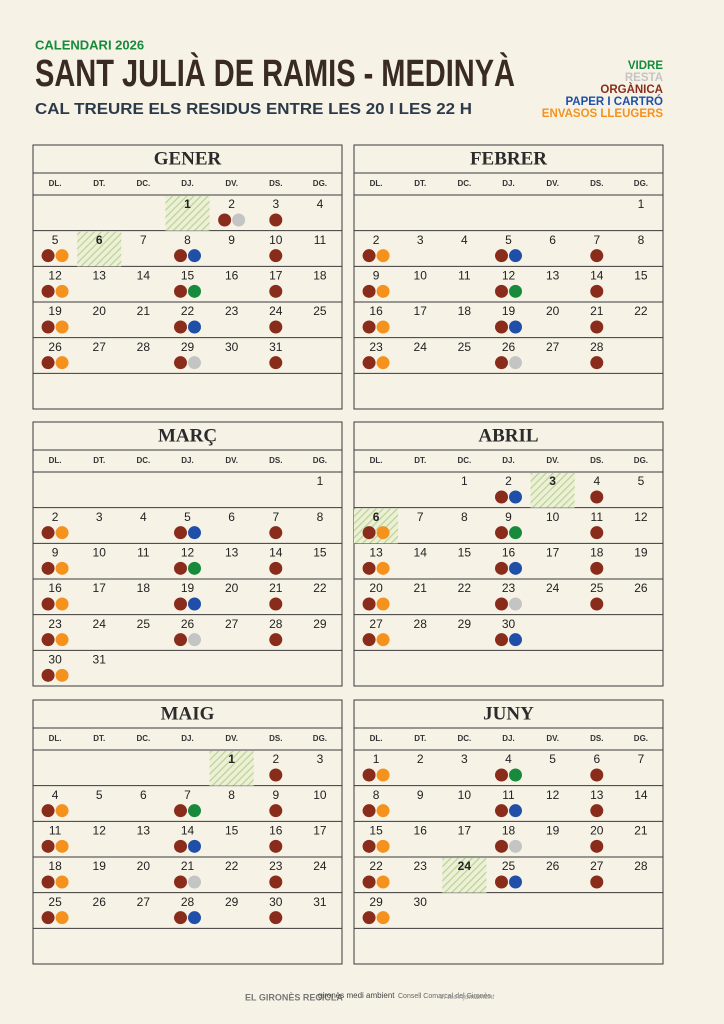 This screenshot has height=1024, width=724. What do you see at coordinates (294, 997) in the screenshot?
I see `footer-logo: EL GIRONÈS RECICLA` at bounding box center [294, 997].